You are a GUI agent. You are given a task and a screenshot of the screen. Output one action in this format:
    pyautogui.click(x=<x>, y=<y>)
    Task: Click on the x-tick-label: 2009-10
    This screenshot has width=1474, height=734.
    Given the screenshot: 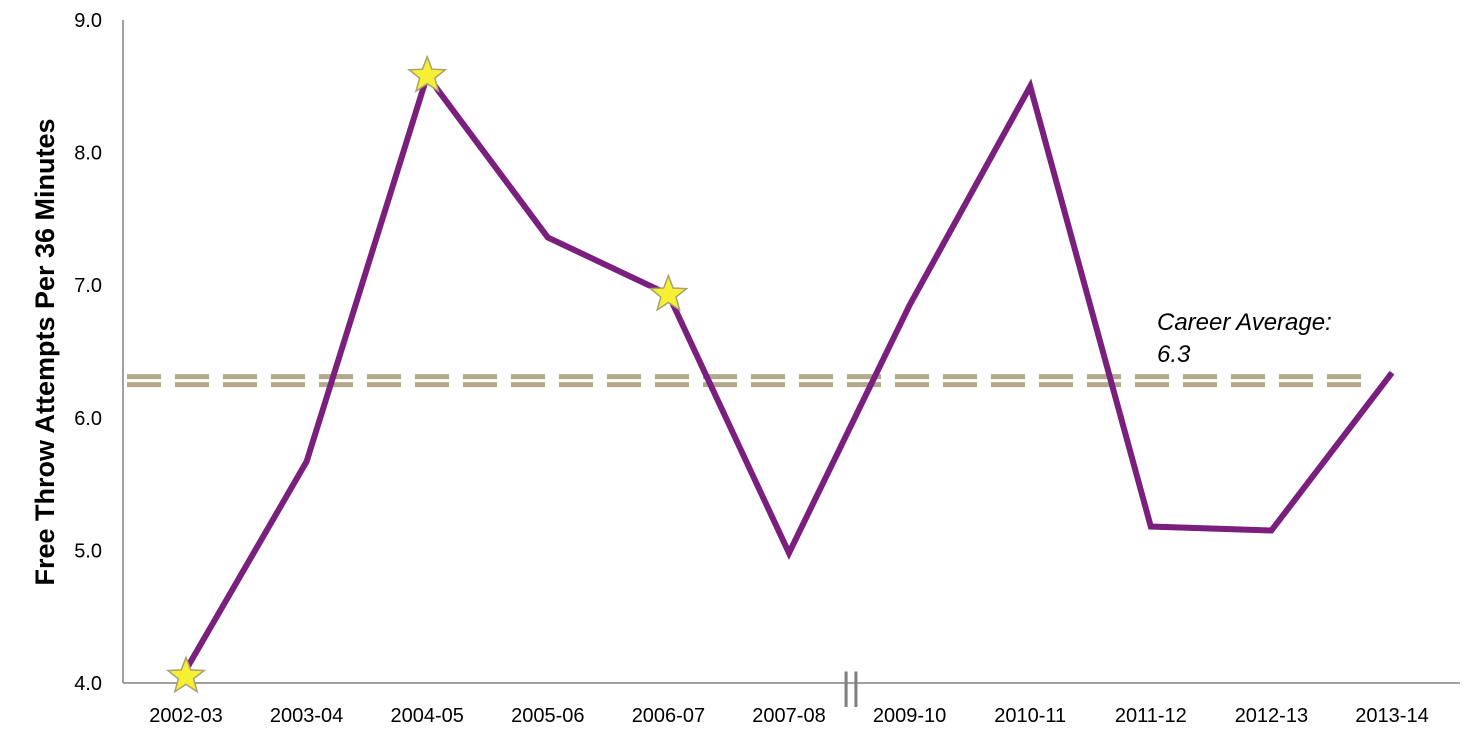 What is the action you would take?
    pyautogui.click(x=909, y=716)
    